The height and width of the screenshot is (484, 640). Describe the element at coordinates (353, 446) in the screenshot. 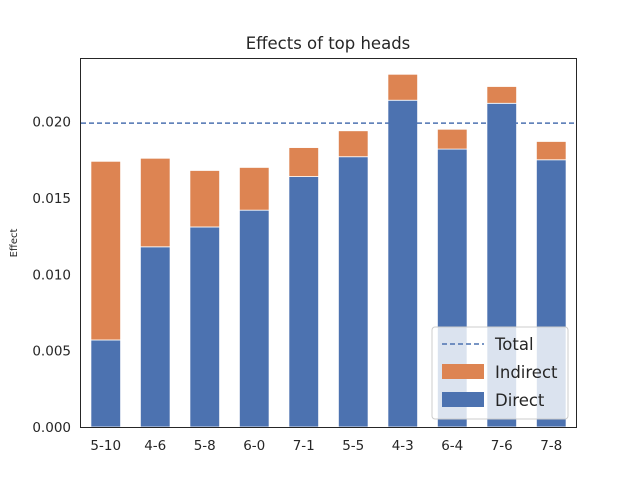

I see `x-tick-label: 5-5` at that location.